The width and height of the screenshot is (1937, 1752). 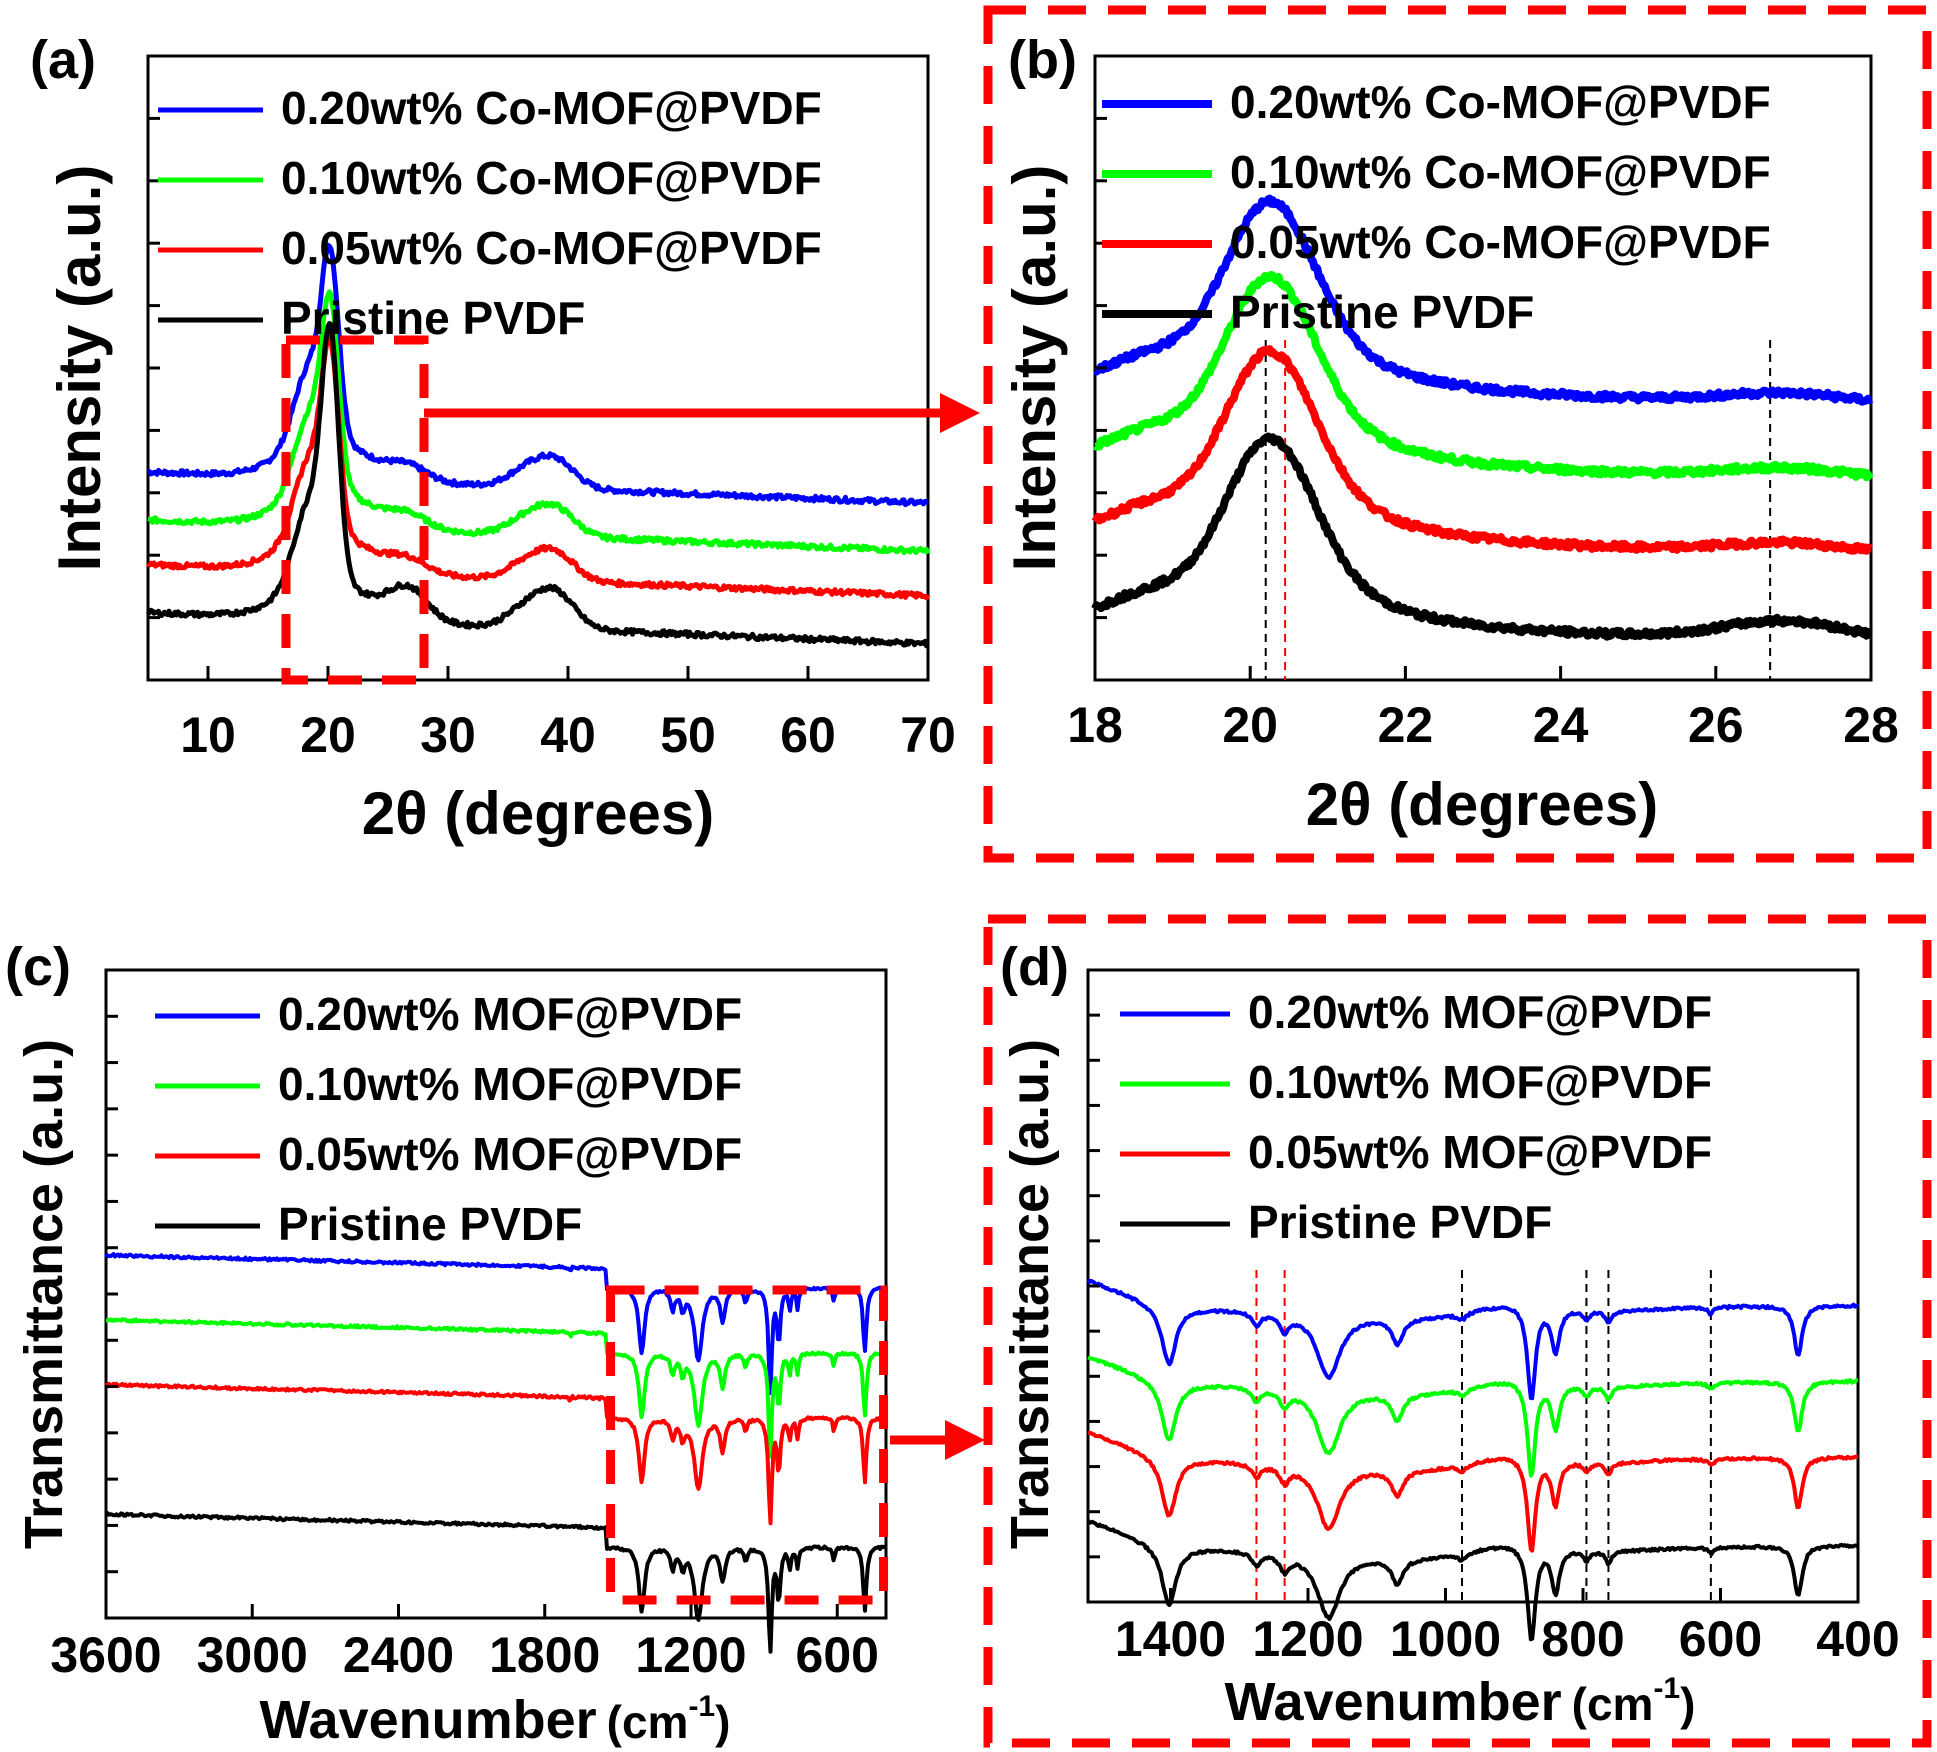 I want to click on panel-a-y-ticks, so click(x=154, y=368).